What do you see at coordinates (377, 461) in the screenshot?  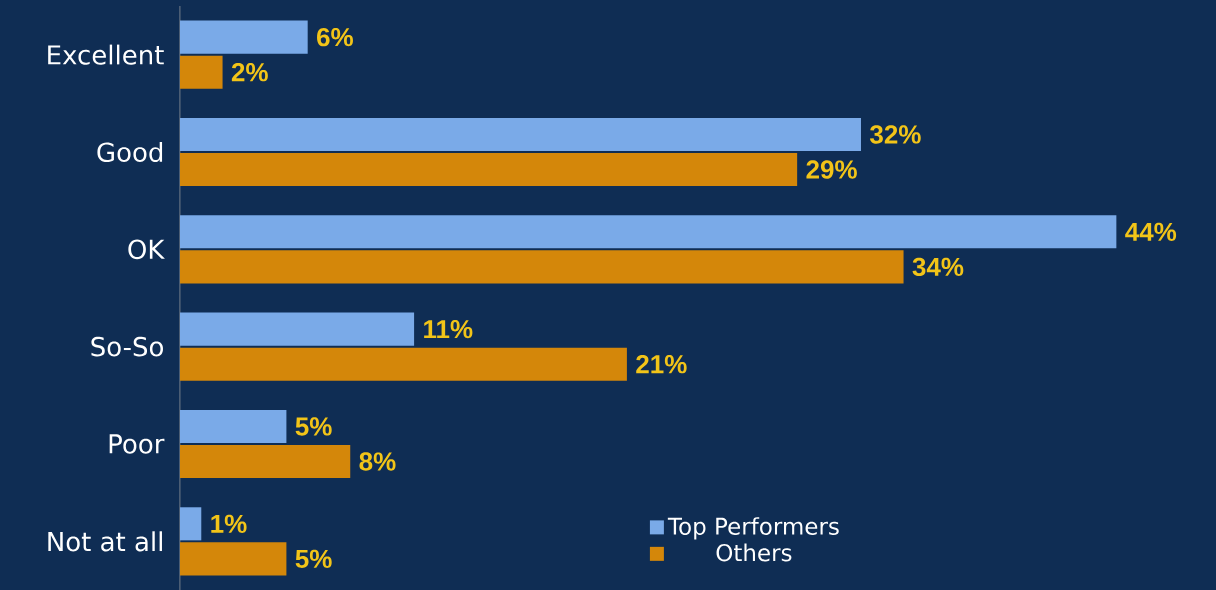 I see `data-label: 8%` at bounding box center [377, 461].